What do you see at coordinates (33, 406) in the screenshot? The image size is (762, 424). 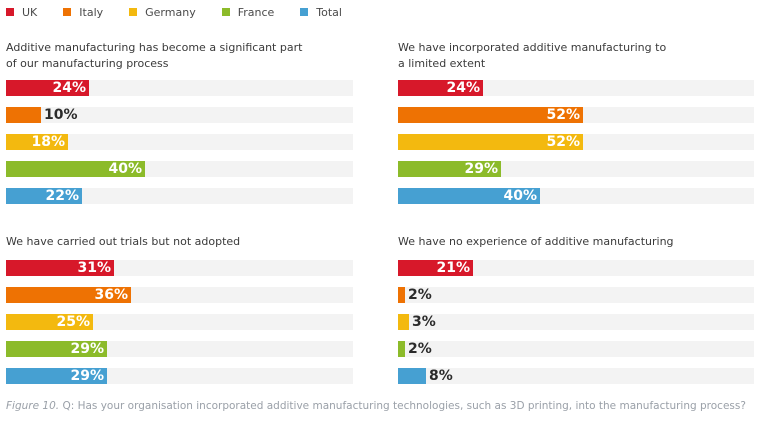 I see `figure-number: Figure 10.` at bounding box center [33, 406].